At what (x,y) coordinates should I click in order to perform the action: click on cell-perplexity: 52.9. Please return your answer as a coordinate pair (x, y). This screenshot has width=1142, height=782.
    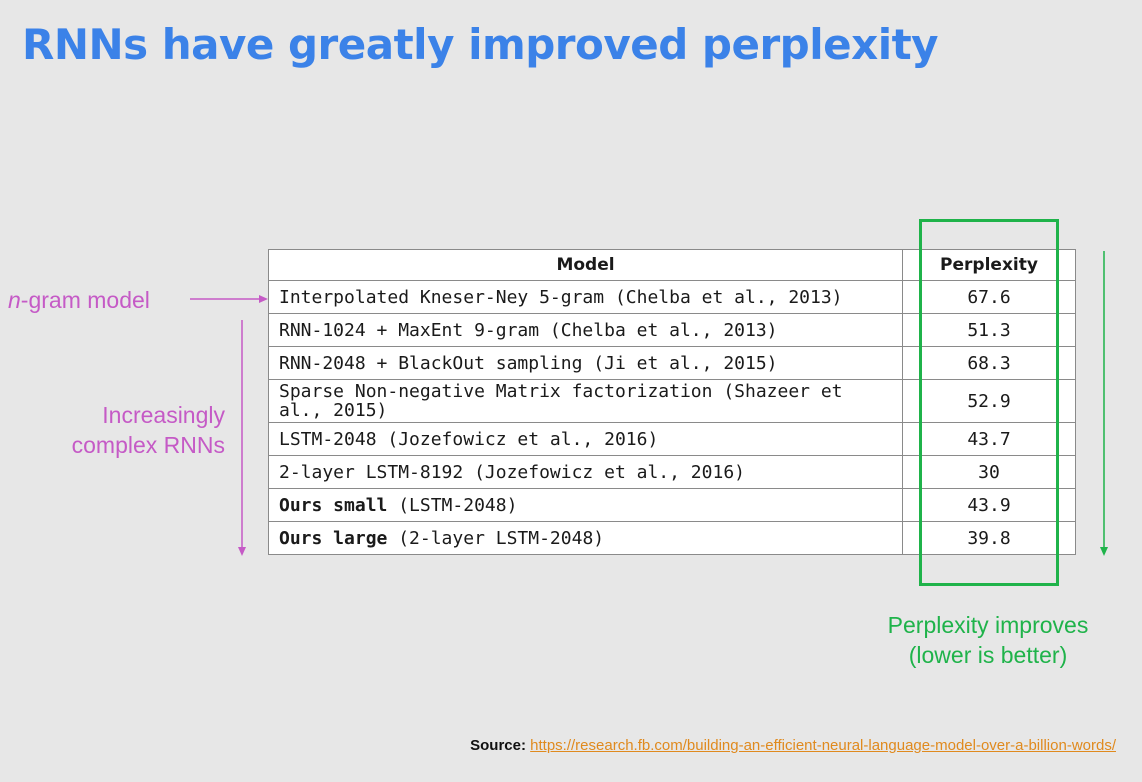
    Looking at the image, I should click on (989, 401).